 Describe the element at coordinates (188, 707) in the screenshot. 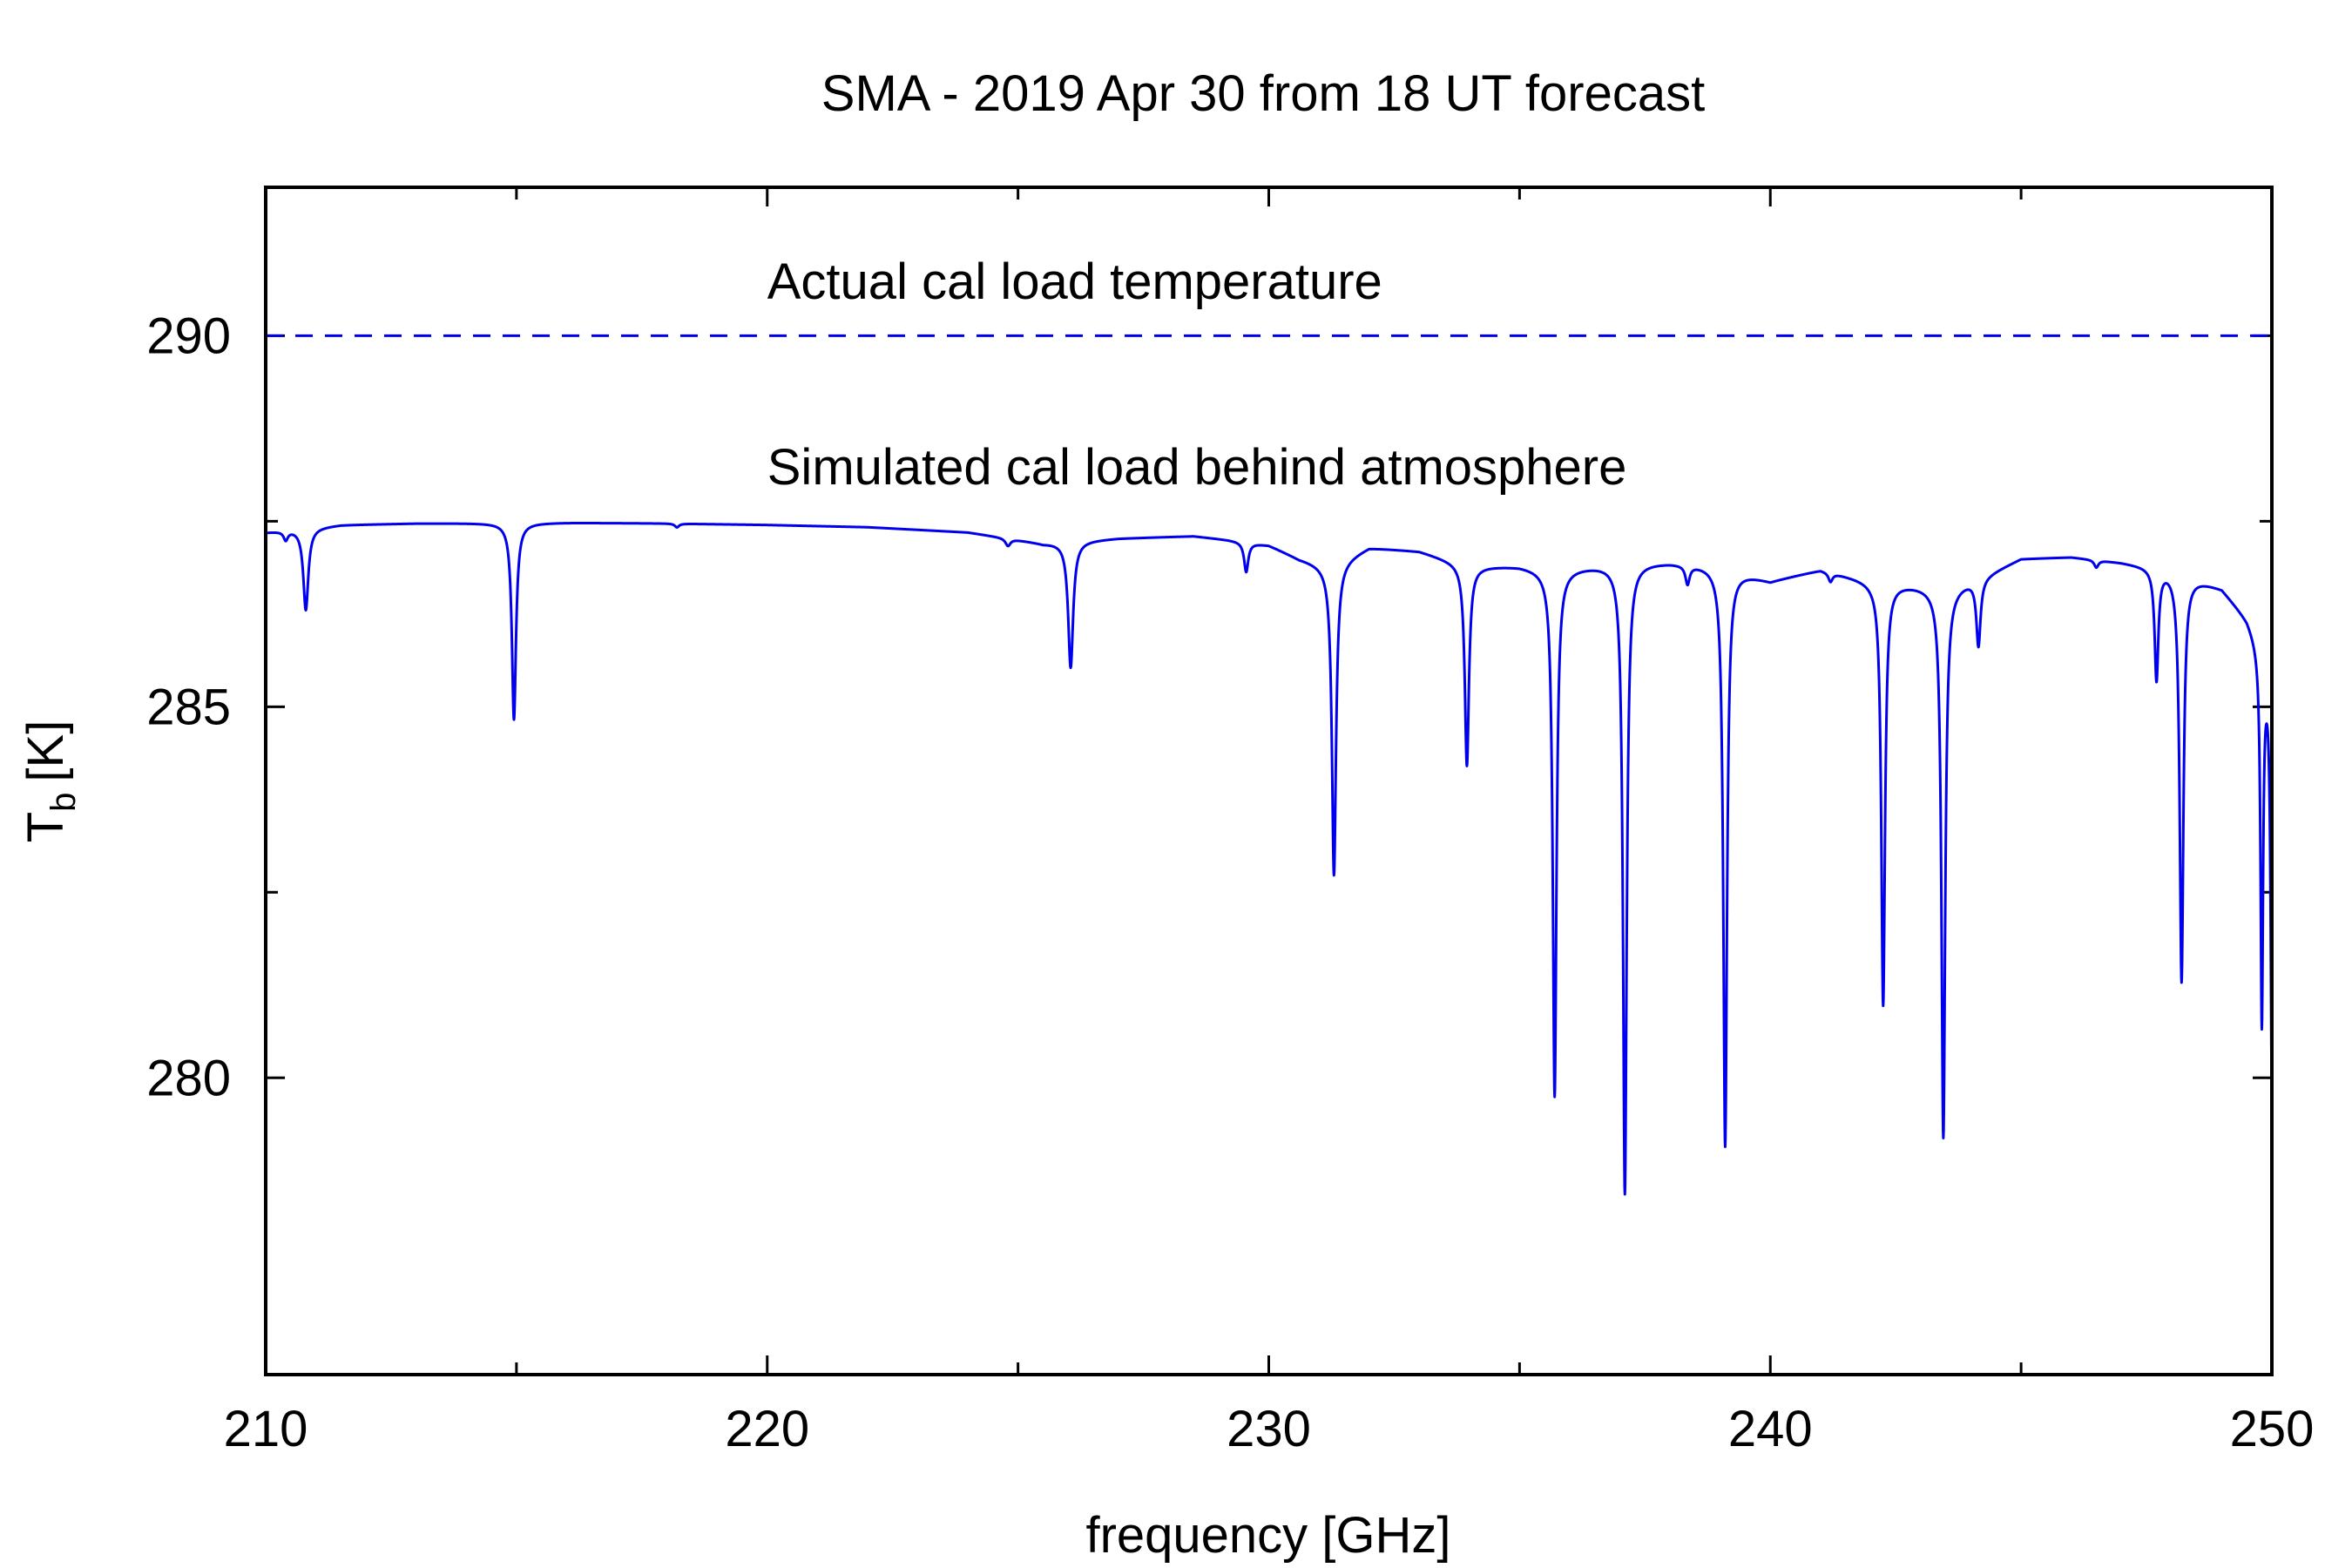

I see `y-tick-label: 285` at that location.